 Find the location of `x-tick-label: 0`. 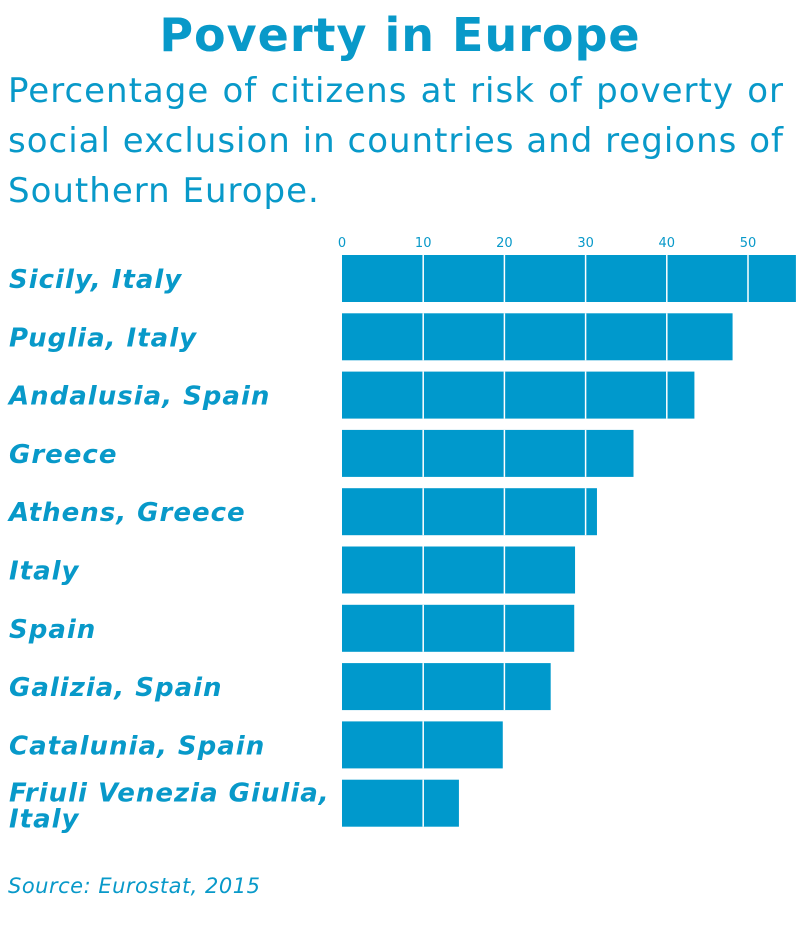

x-tick-label: 0 is located at coordinates (342, 243).